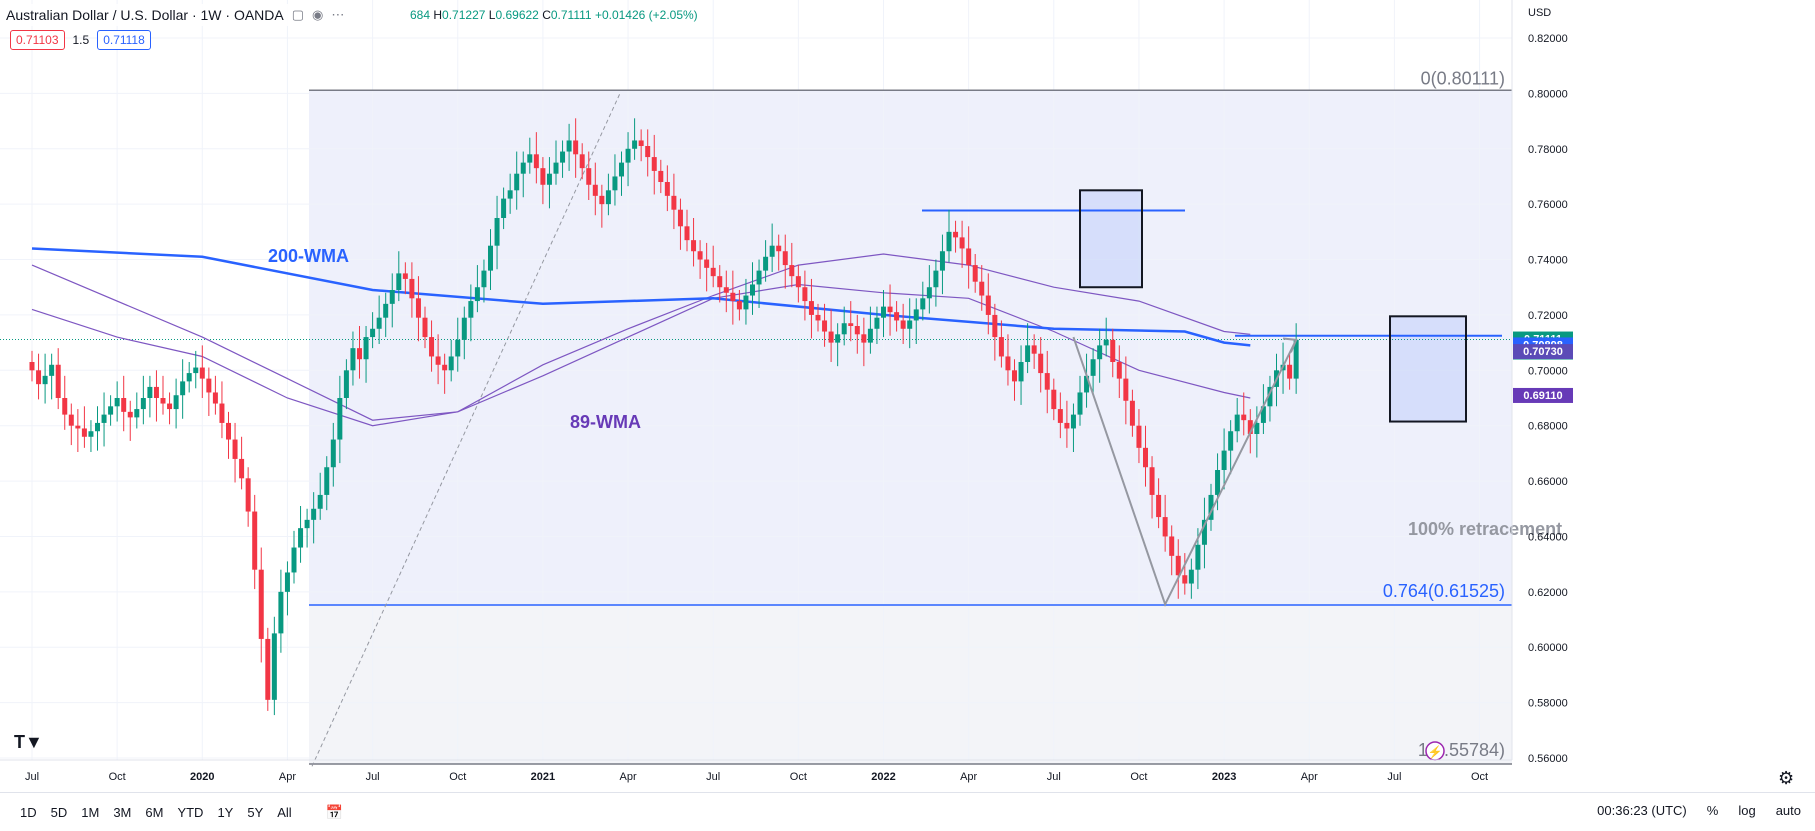 The image size is (1815, 831). I want to click on currency-label: USD, so click(1539, 13).